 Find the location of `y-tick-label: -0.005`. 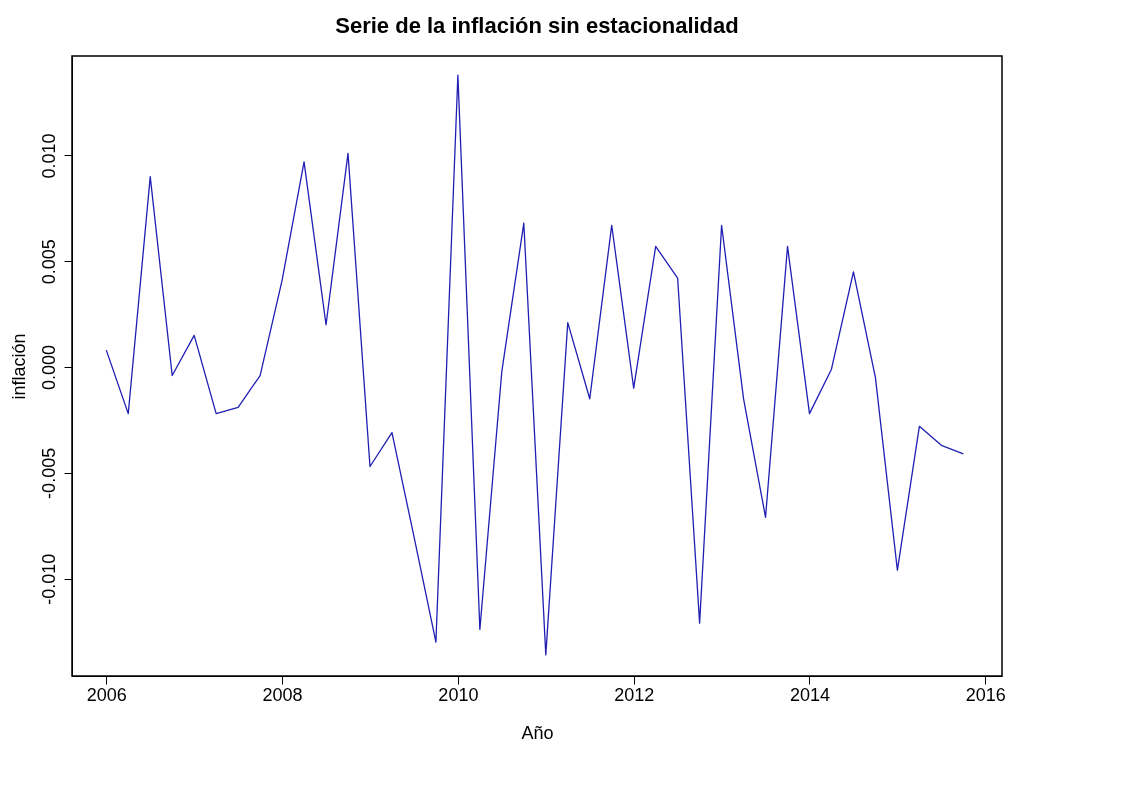

y-tick-label: -0.005 is located at coordinates (48, 473).